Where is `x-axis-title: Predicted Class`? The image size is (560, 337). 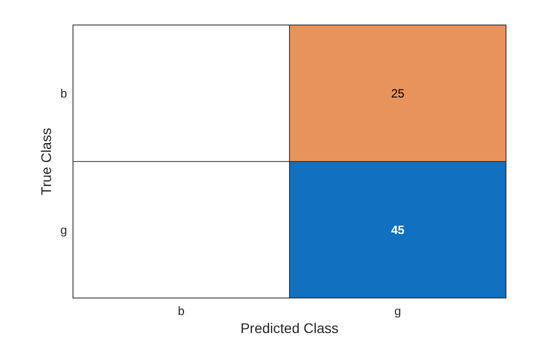 x-axis-title: Predicted Class is located at coordinates (289, 328).